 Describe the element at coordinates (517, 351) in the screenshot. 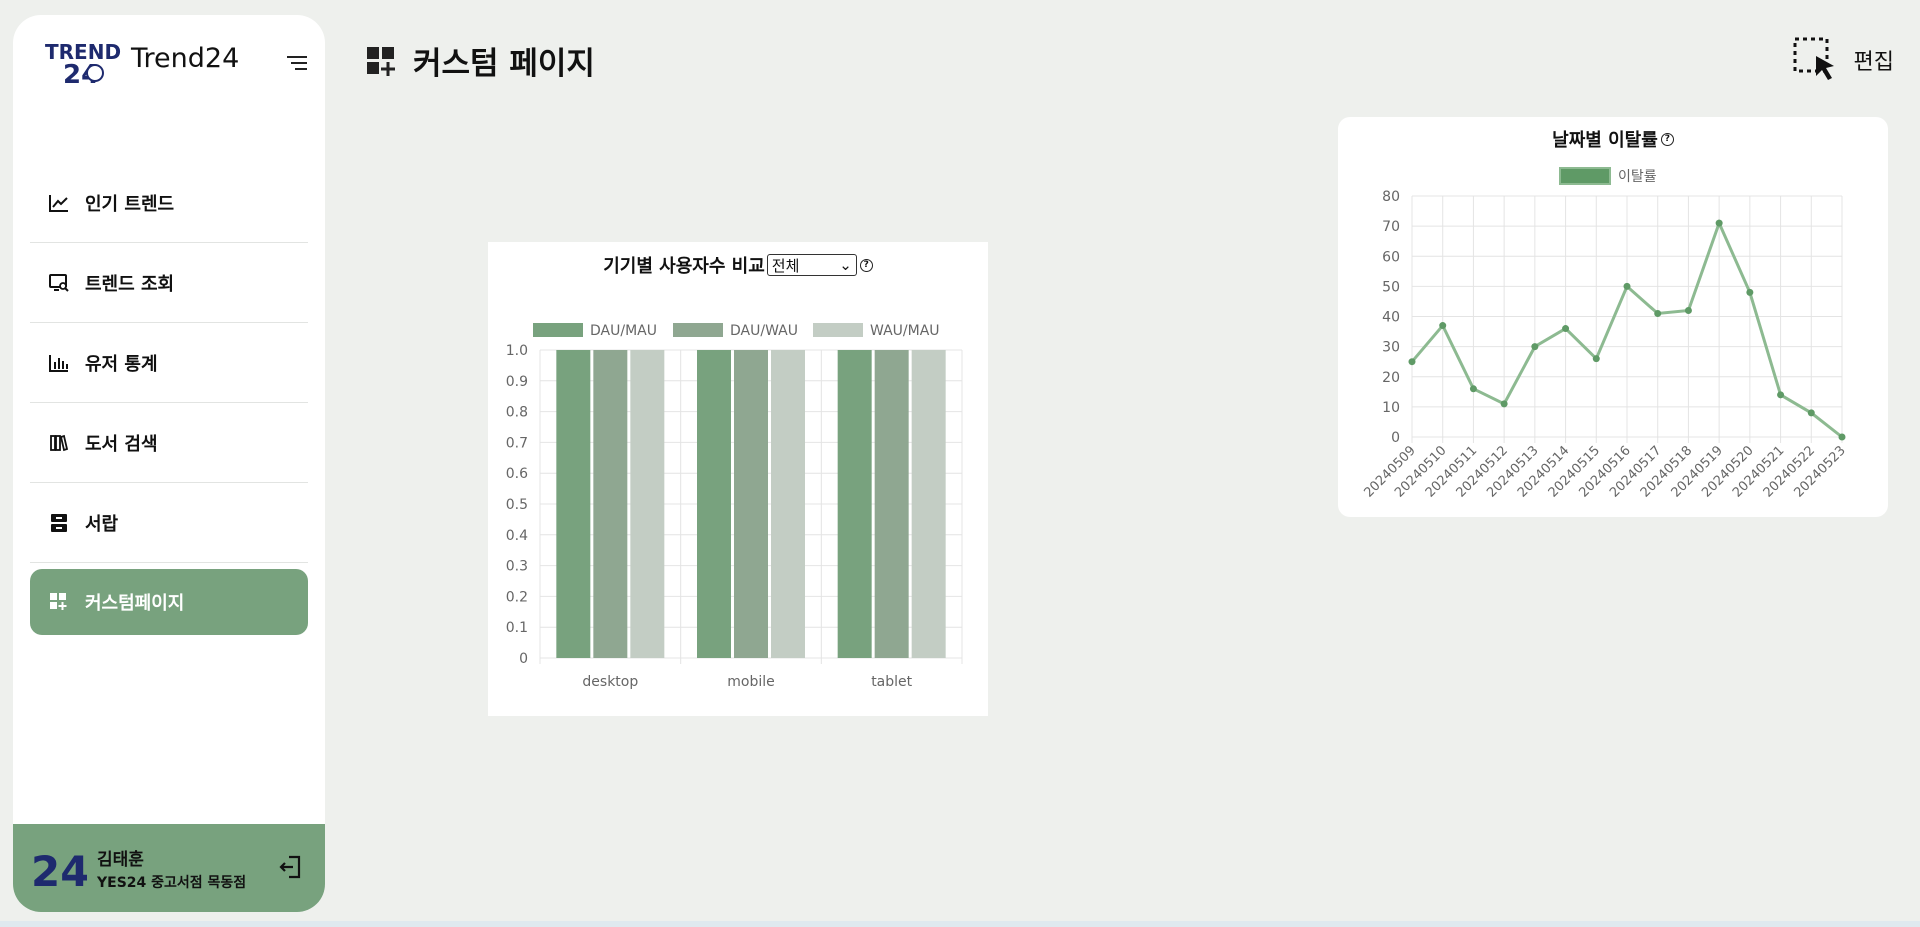

I see `y-tick-label: 1.0` at that location.